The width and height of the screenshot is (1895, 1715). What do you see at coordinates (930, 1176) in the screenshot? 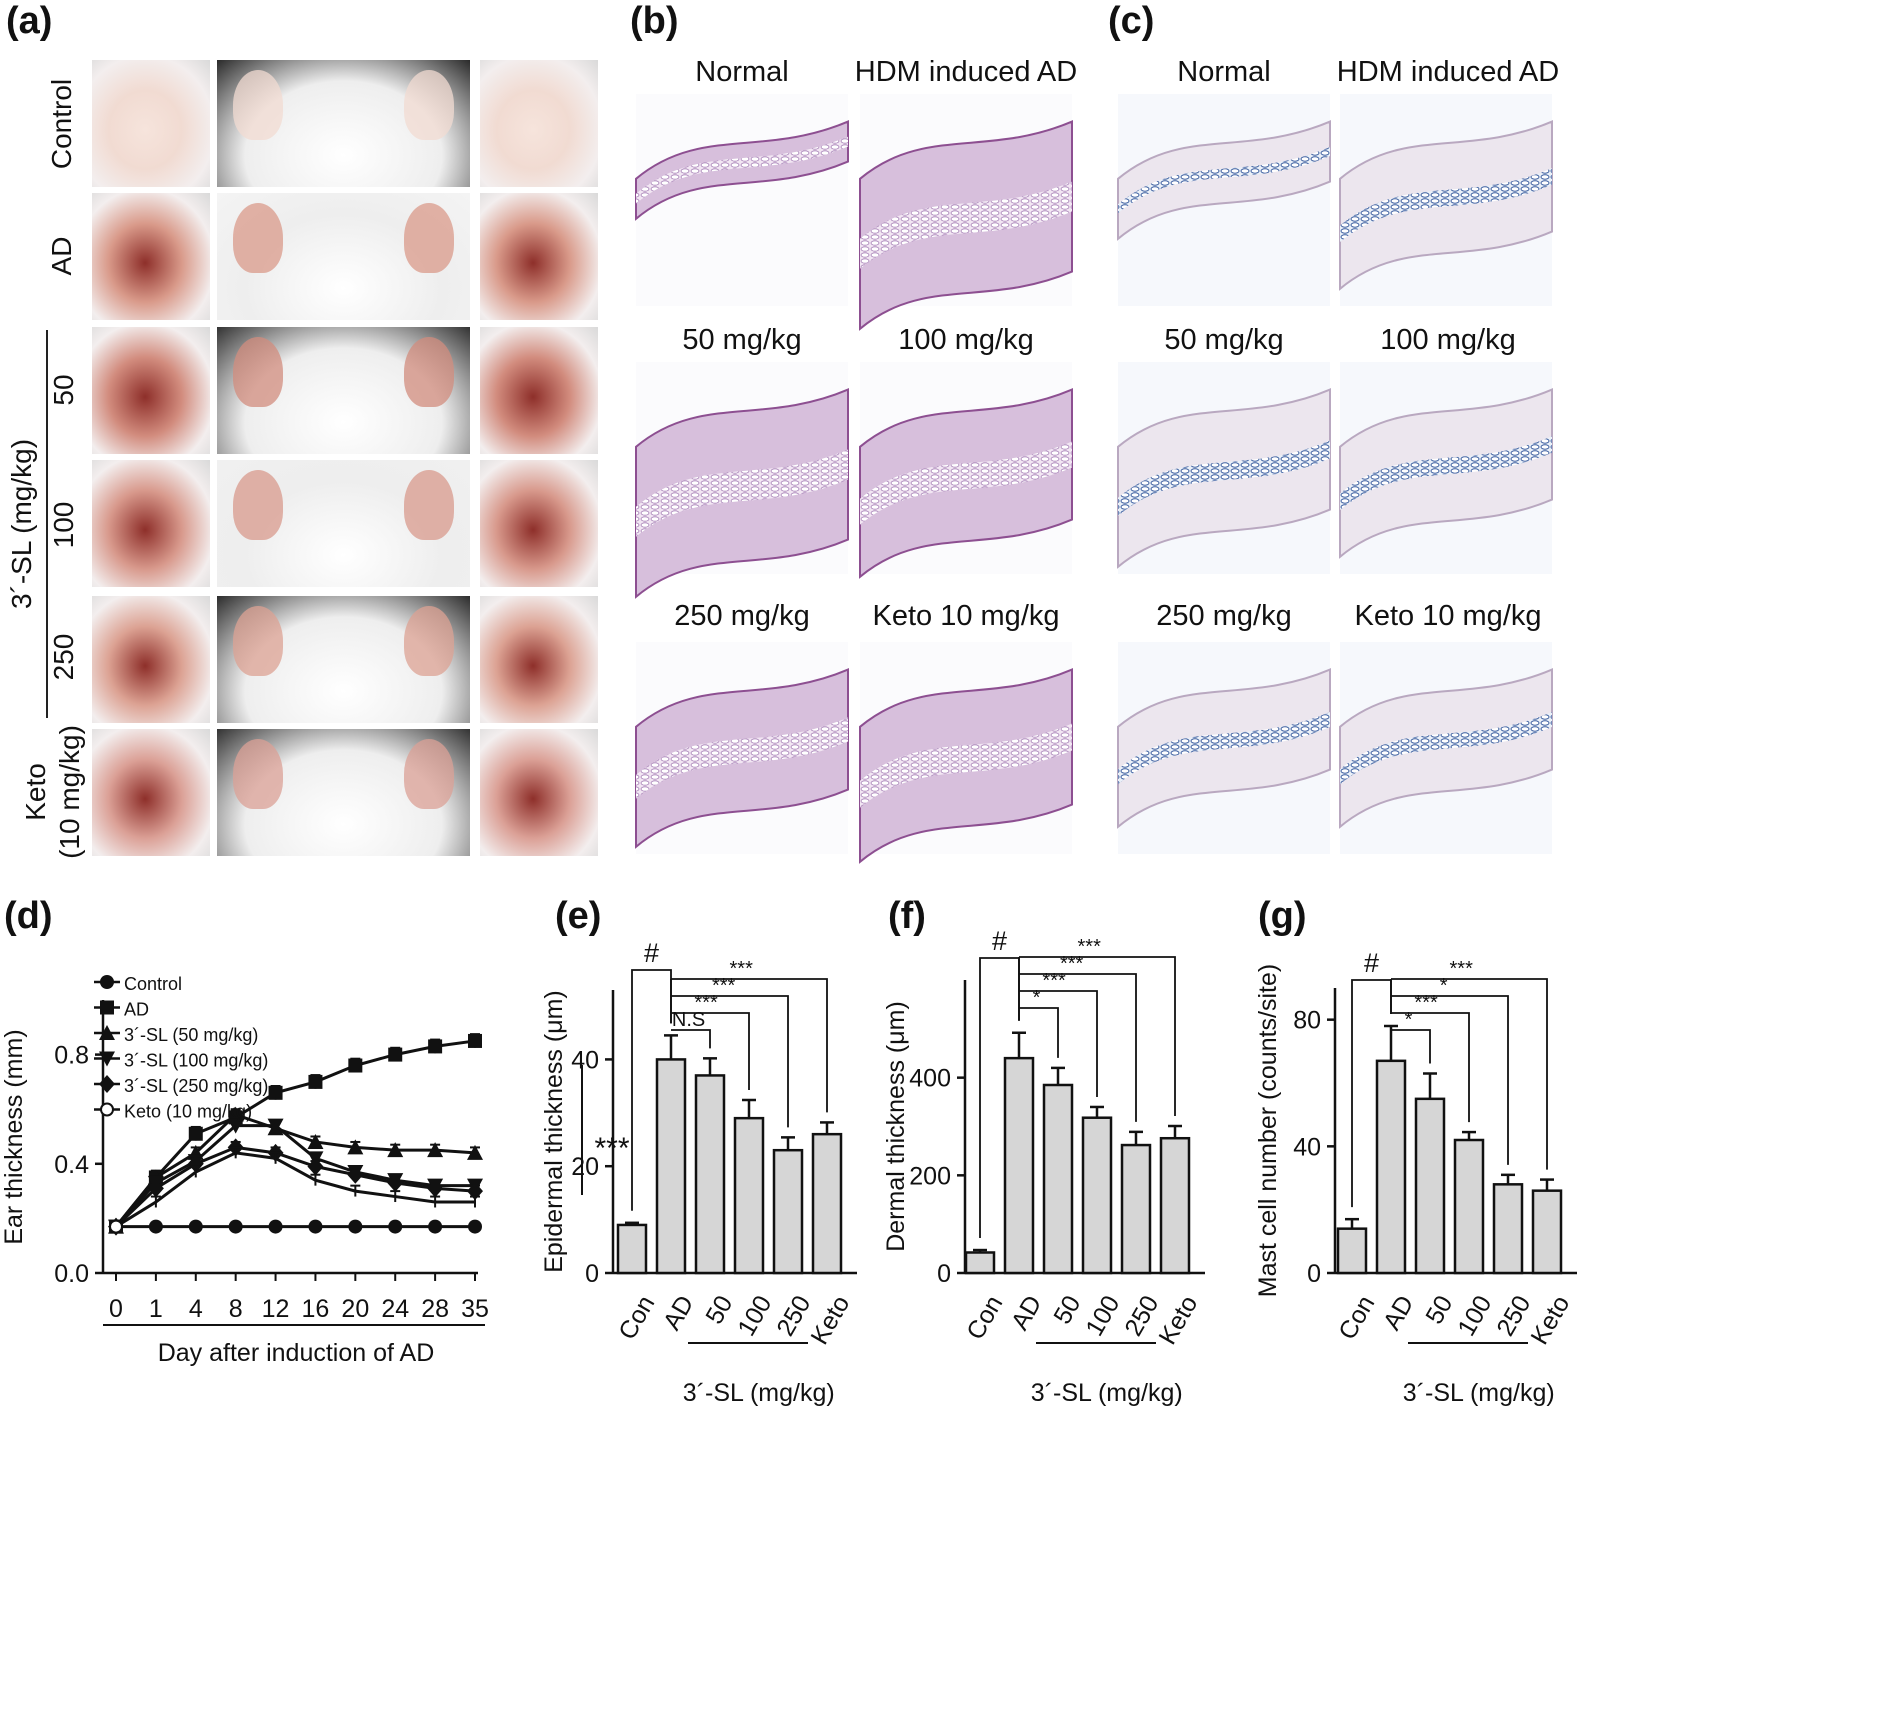
I see `f-ytick-label: 200` at bounding box center [930, 1176].